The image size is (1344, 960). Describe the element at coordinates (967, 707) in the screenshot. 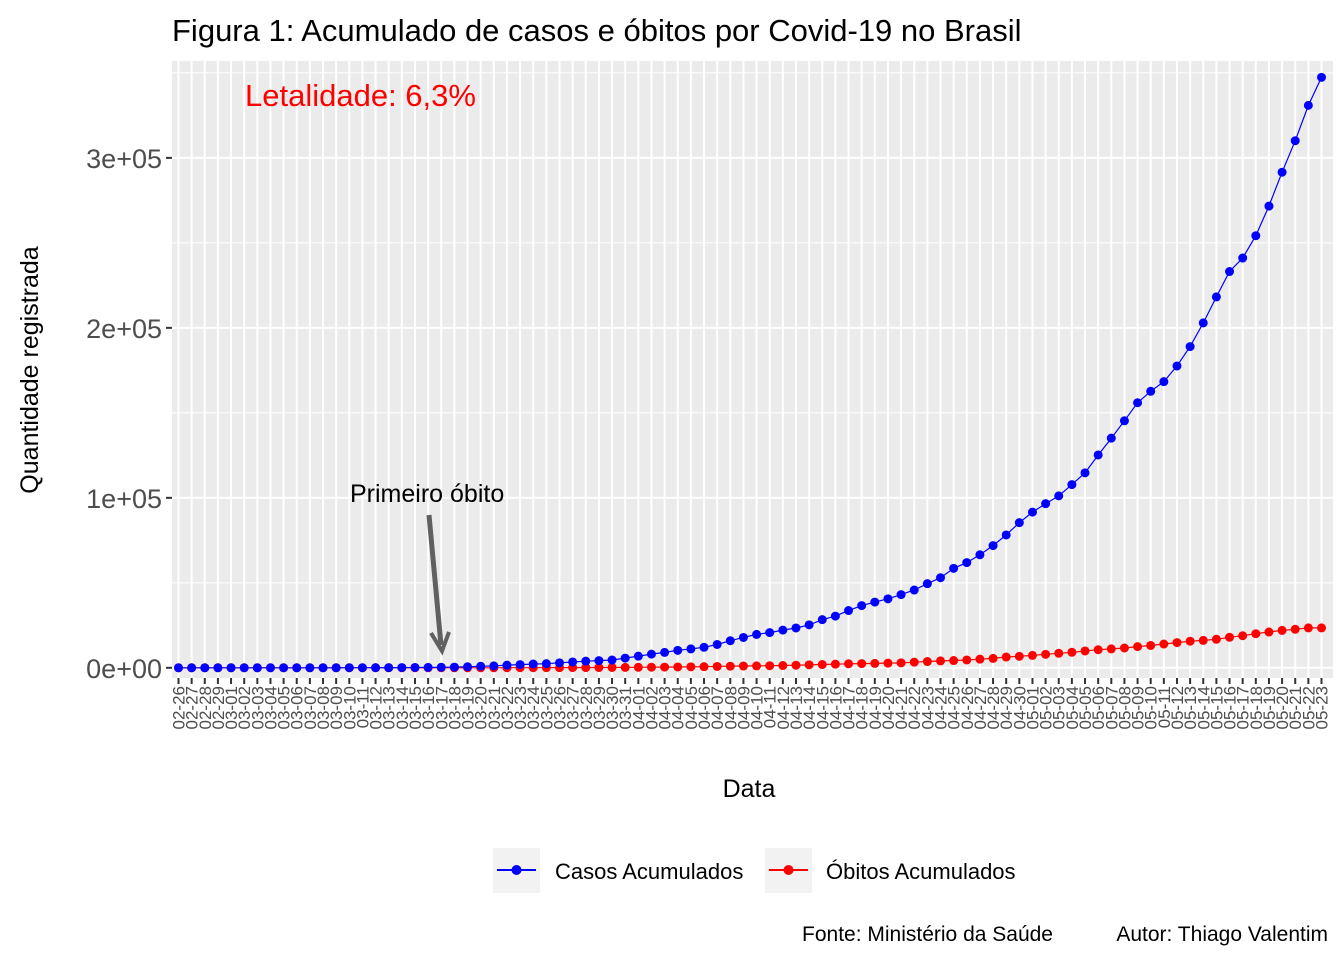

I see `x-tick-label: 04-26` at that location.